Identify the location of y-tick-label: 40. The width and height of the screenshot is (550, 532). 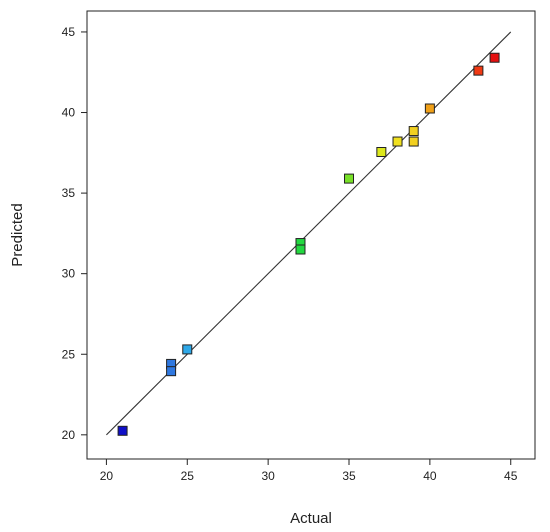
(69, 113).